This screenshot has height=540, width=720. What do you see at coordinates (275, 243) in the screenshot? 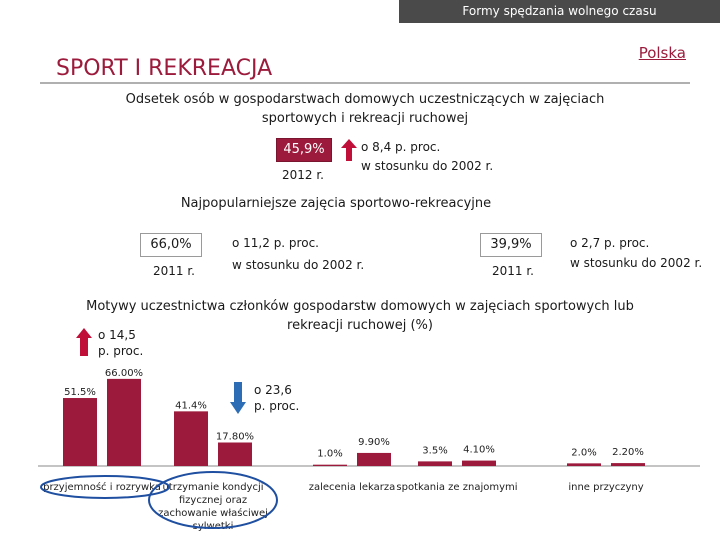
I see `stat2-left-change-line1: o 11,2 p. proc.` at bounding box center [275, 243].